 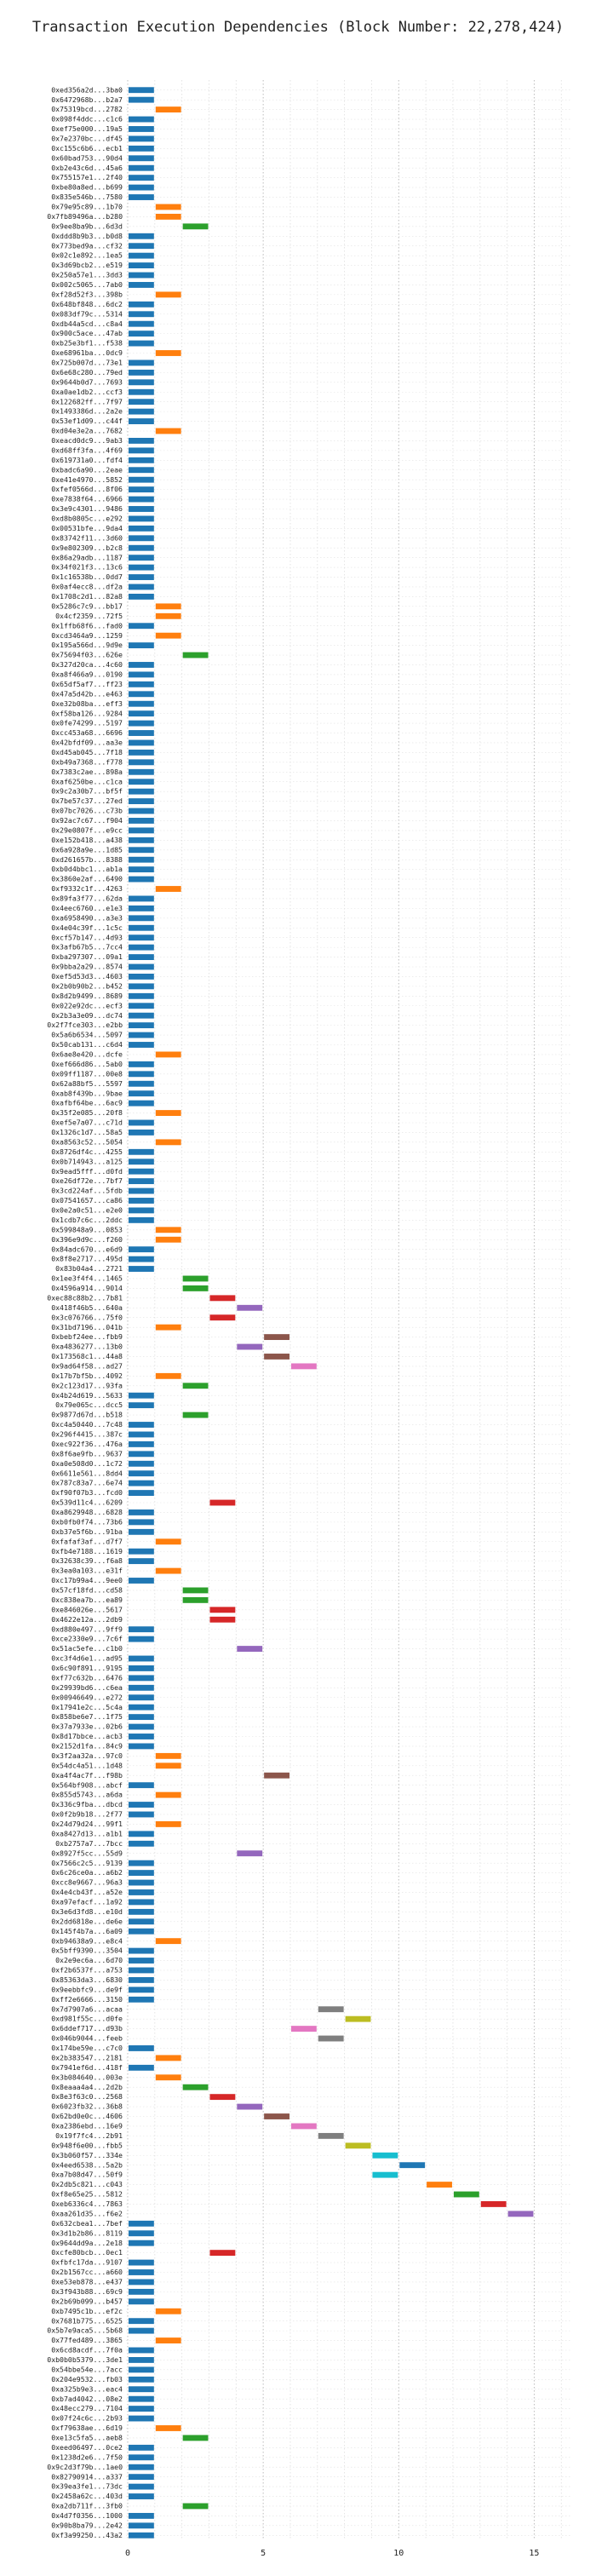 I want to click on transaction-label: 0x75319bcd...2782, so click(x=87, y=109).